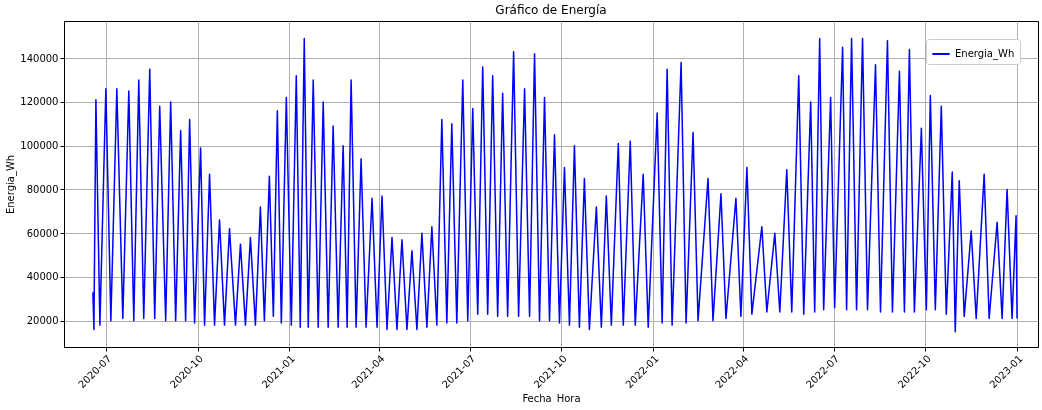 The image size is (1042, 410). Describe the element at coordinates (42, 321) in the screenshot. I see `y-tick-label: 20000` at that location.